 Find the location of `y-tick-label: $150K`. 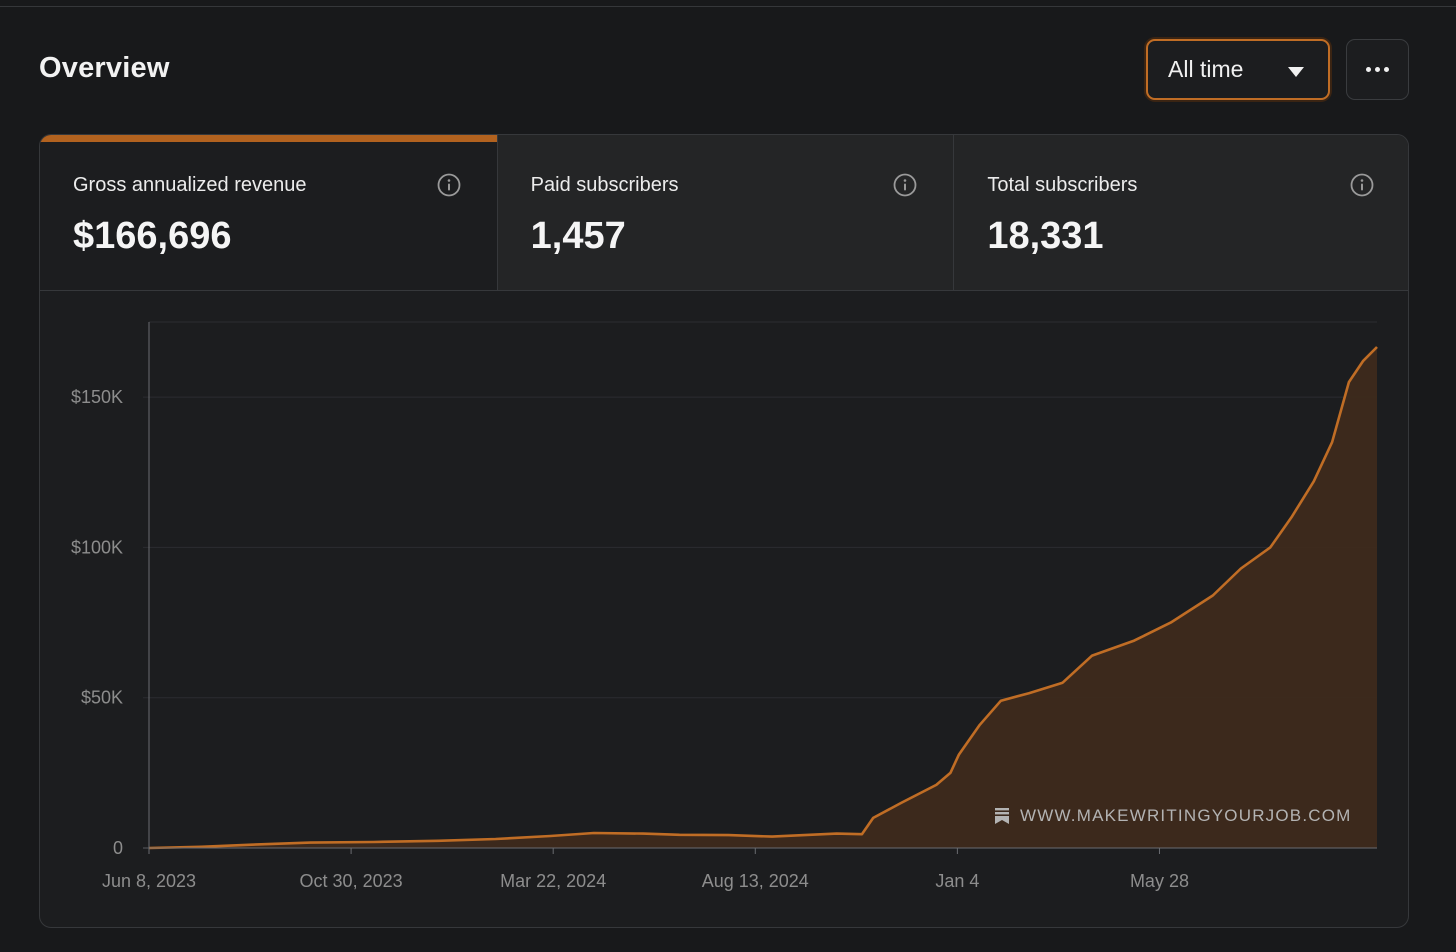

y-tick-label: $150K is located at coordinates (97, 397).